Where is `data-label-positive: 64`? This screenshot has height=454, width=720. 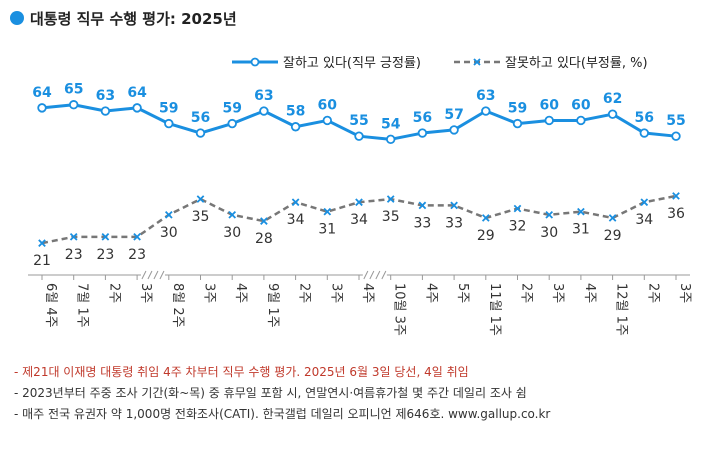 data-label-positive: 64 is located at coordinates (42, 93).